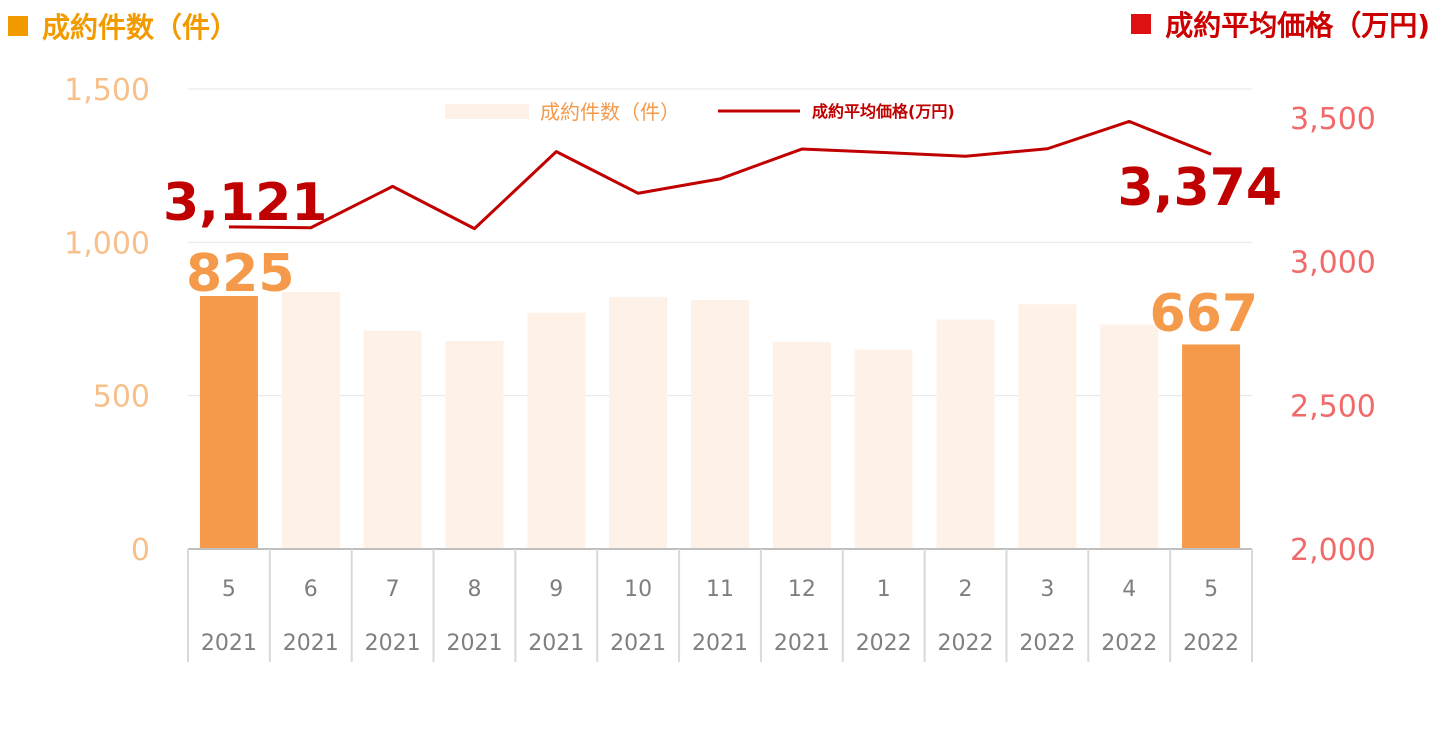  What do you see at coordinates (1333, 263) in the screenshot?
I see `right-axis-tick: 3,000` at bounding box center [1333, 263].